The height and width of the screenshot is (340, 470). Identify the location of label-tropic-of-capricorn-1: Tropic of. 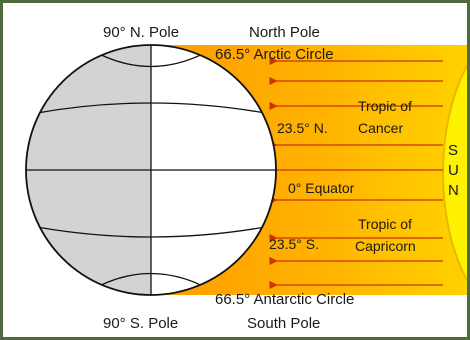
(385, 224).